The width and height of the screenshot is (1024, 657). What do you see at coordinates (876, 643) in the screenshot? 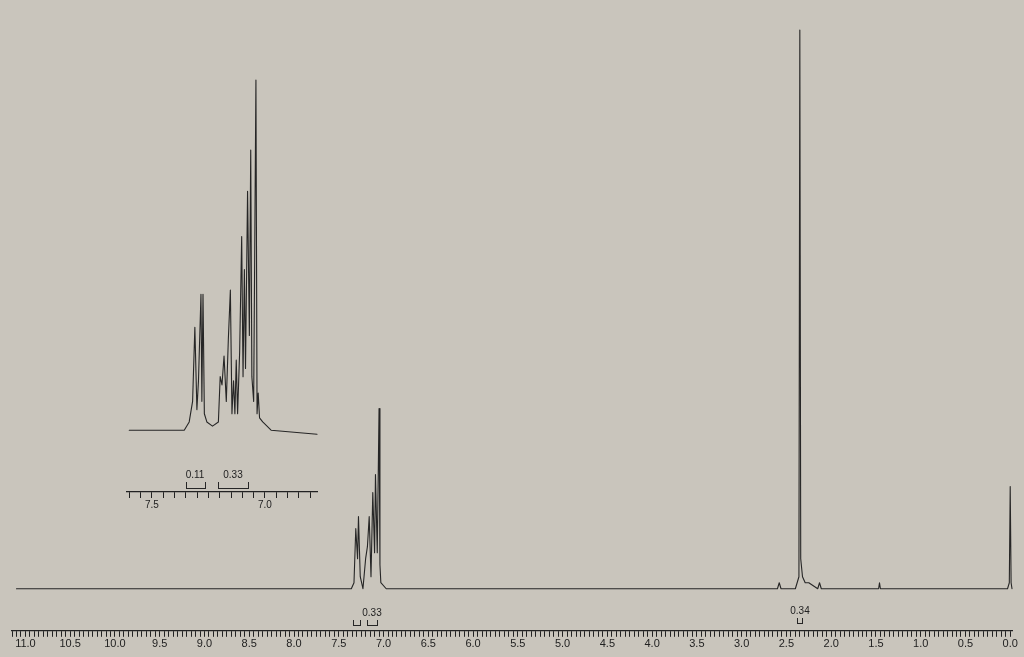
I see `x-tick-label: 1.5` at bounding box center [876, 643].